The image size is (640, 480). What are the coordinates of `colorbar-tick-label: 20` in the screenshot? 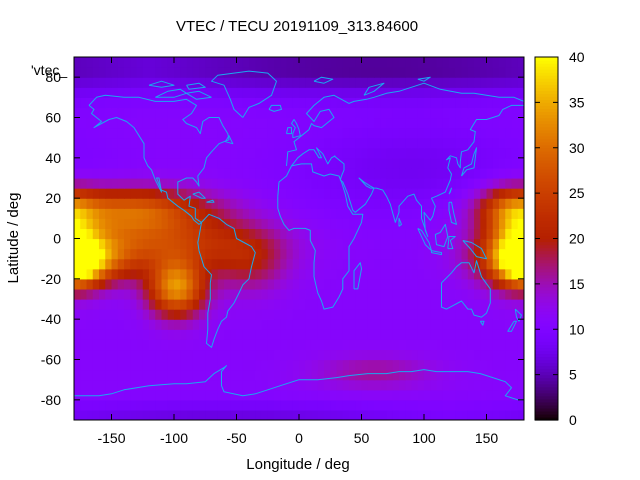 It's located at (577, 239).